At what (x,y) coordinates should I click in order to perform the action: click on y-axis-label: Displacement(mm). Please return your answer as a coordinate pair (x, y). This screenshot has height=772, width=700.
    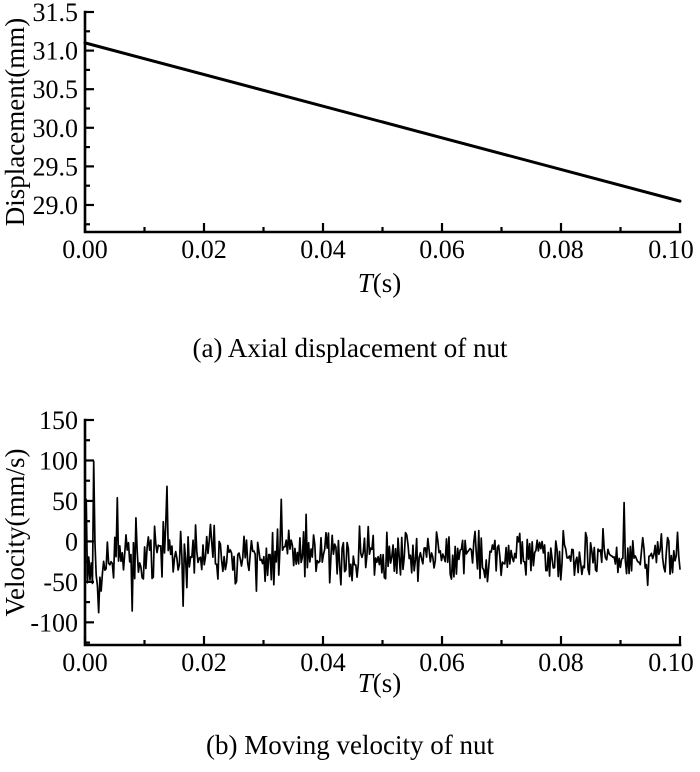
    Looking at the image, I should click on (15, 122).